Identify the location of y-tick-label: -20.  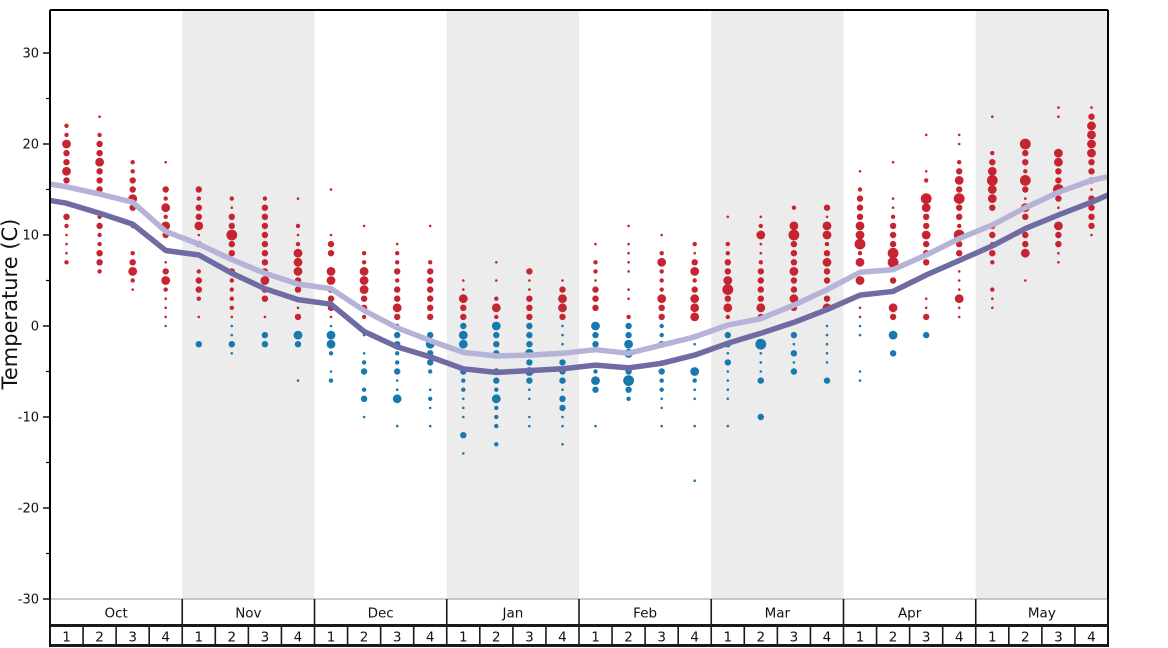
(28, 509).